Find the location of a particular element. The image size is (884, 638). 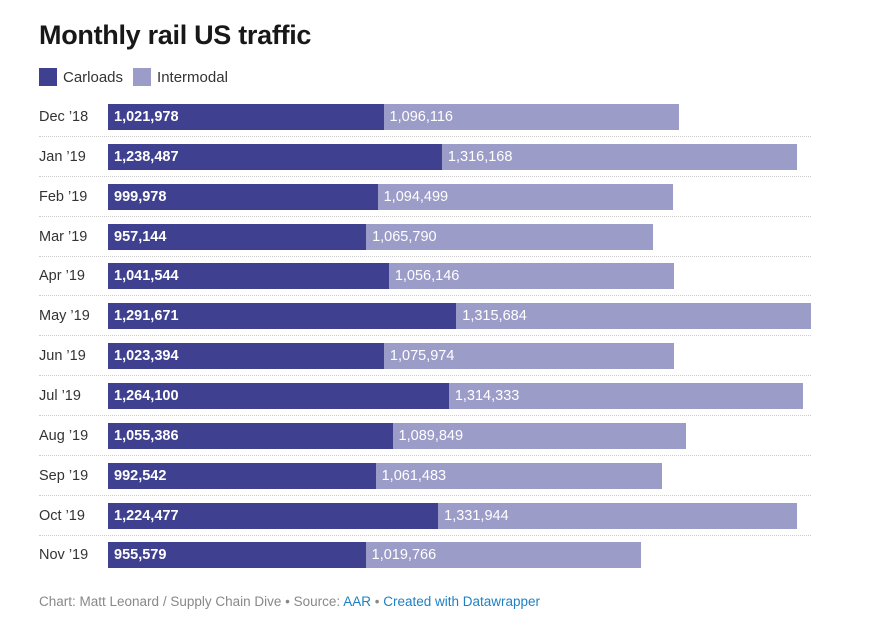

value-label: 1,314,333 is located at coordinates (487, 395).